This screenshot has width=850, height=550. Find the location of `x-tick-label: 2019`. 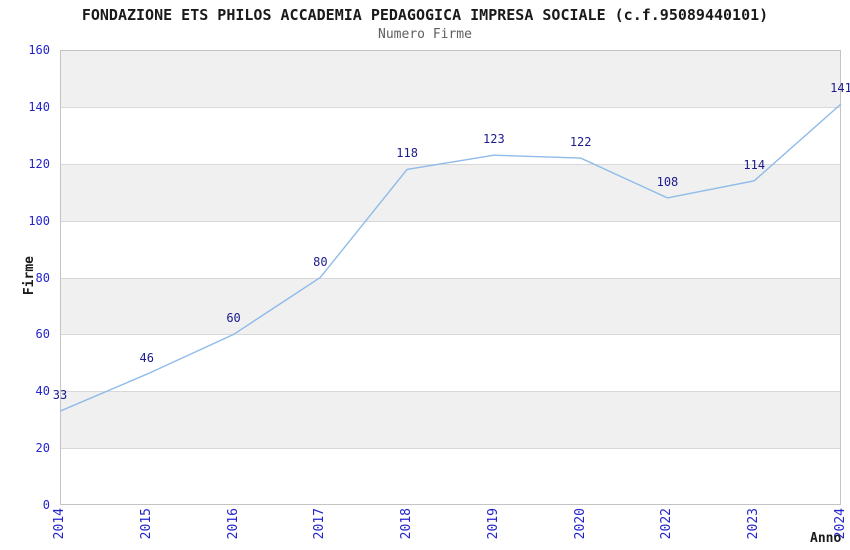

x-tick-label: 2019 is located at coordinates (493, 524).